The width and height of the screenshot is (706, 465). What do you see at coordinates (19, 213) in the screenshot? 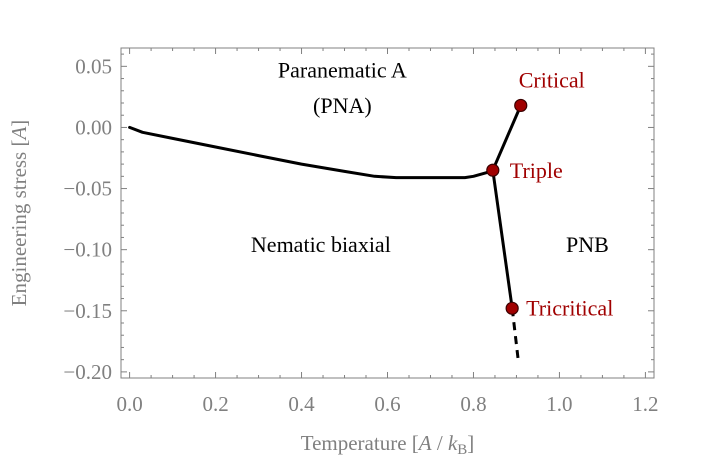
I see `y-axis-title: Engineering stress [A]` at bounding box center [19, 213].